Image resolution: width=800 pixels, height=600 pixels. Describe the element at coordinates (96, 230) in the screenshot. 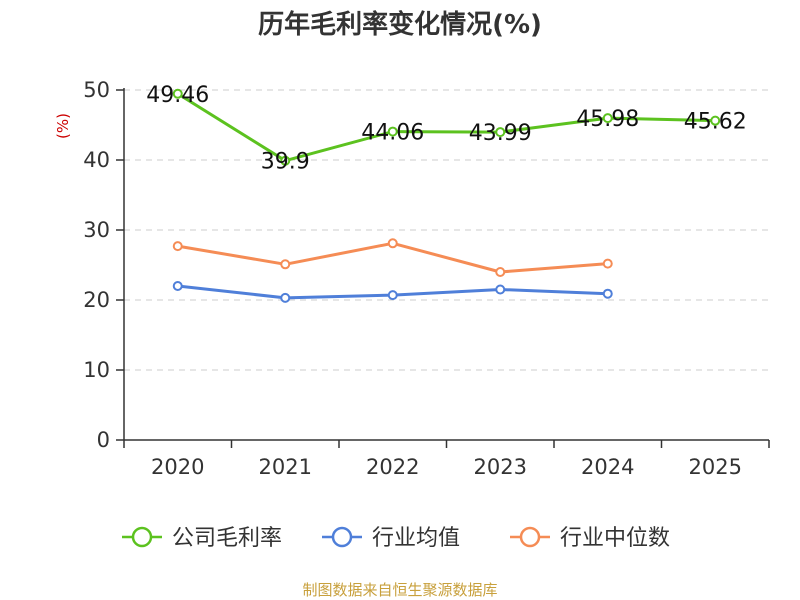

I see `y-tick-label: 30` at that location.